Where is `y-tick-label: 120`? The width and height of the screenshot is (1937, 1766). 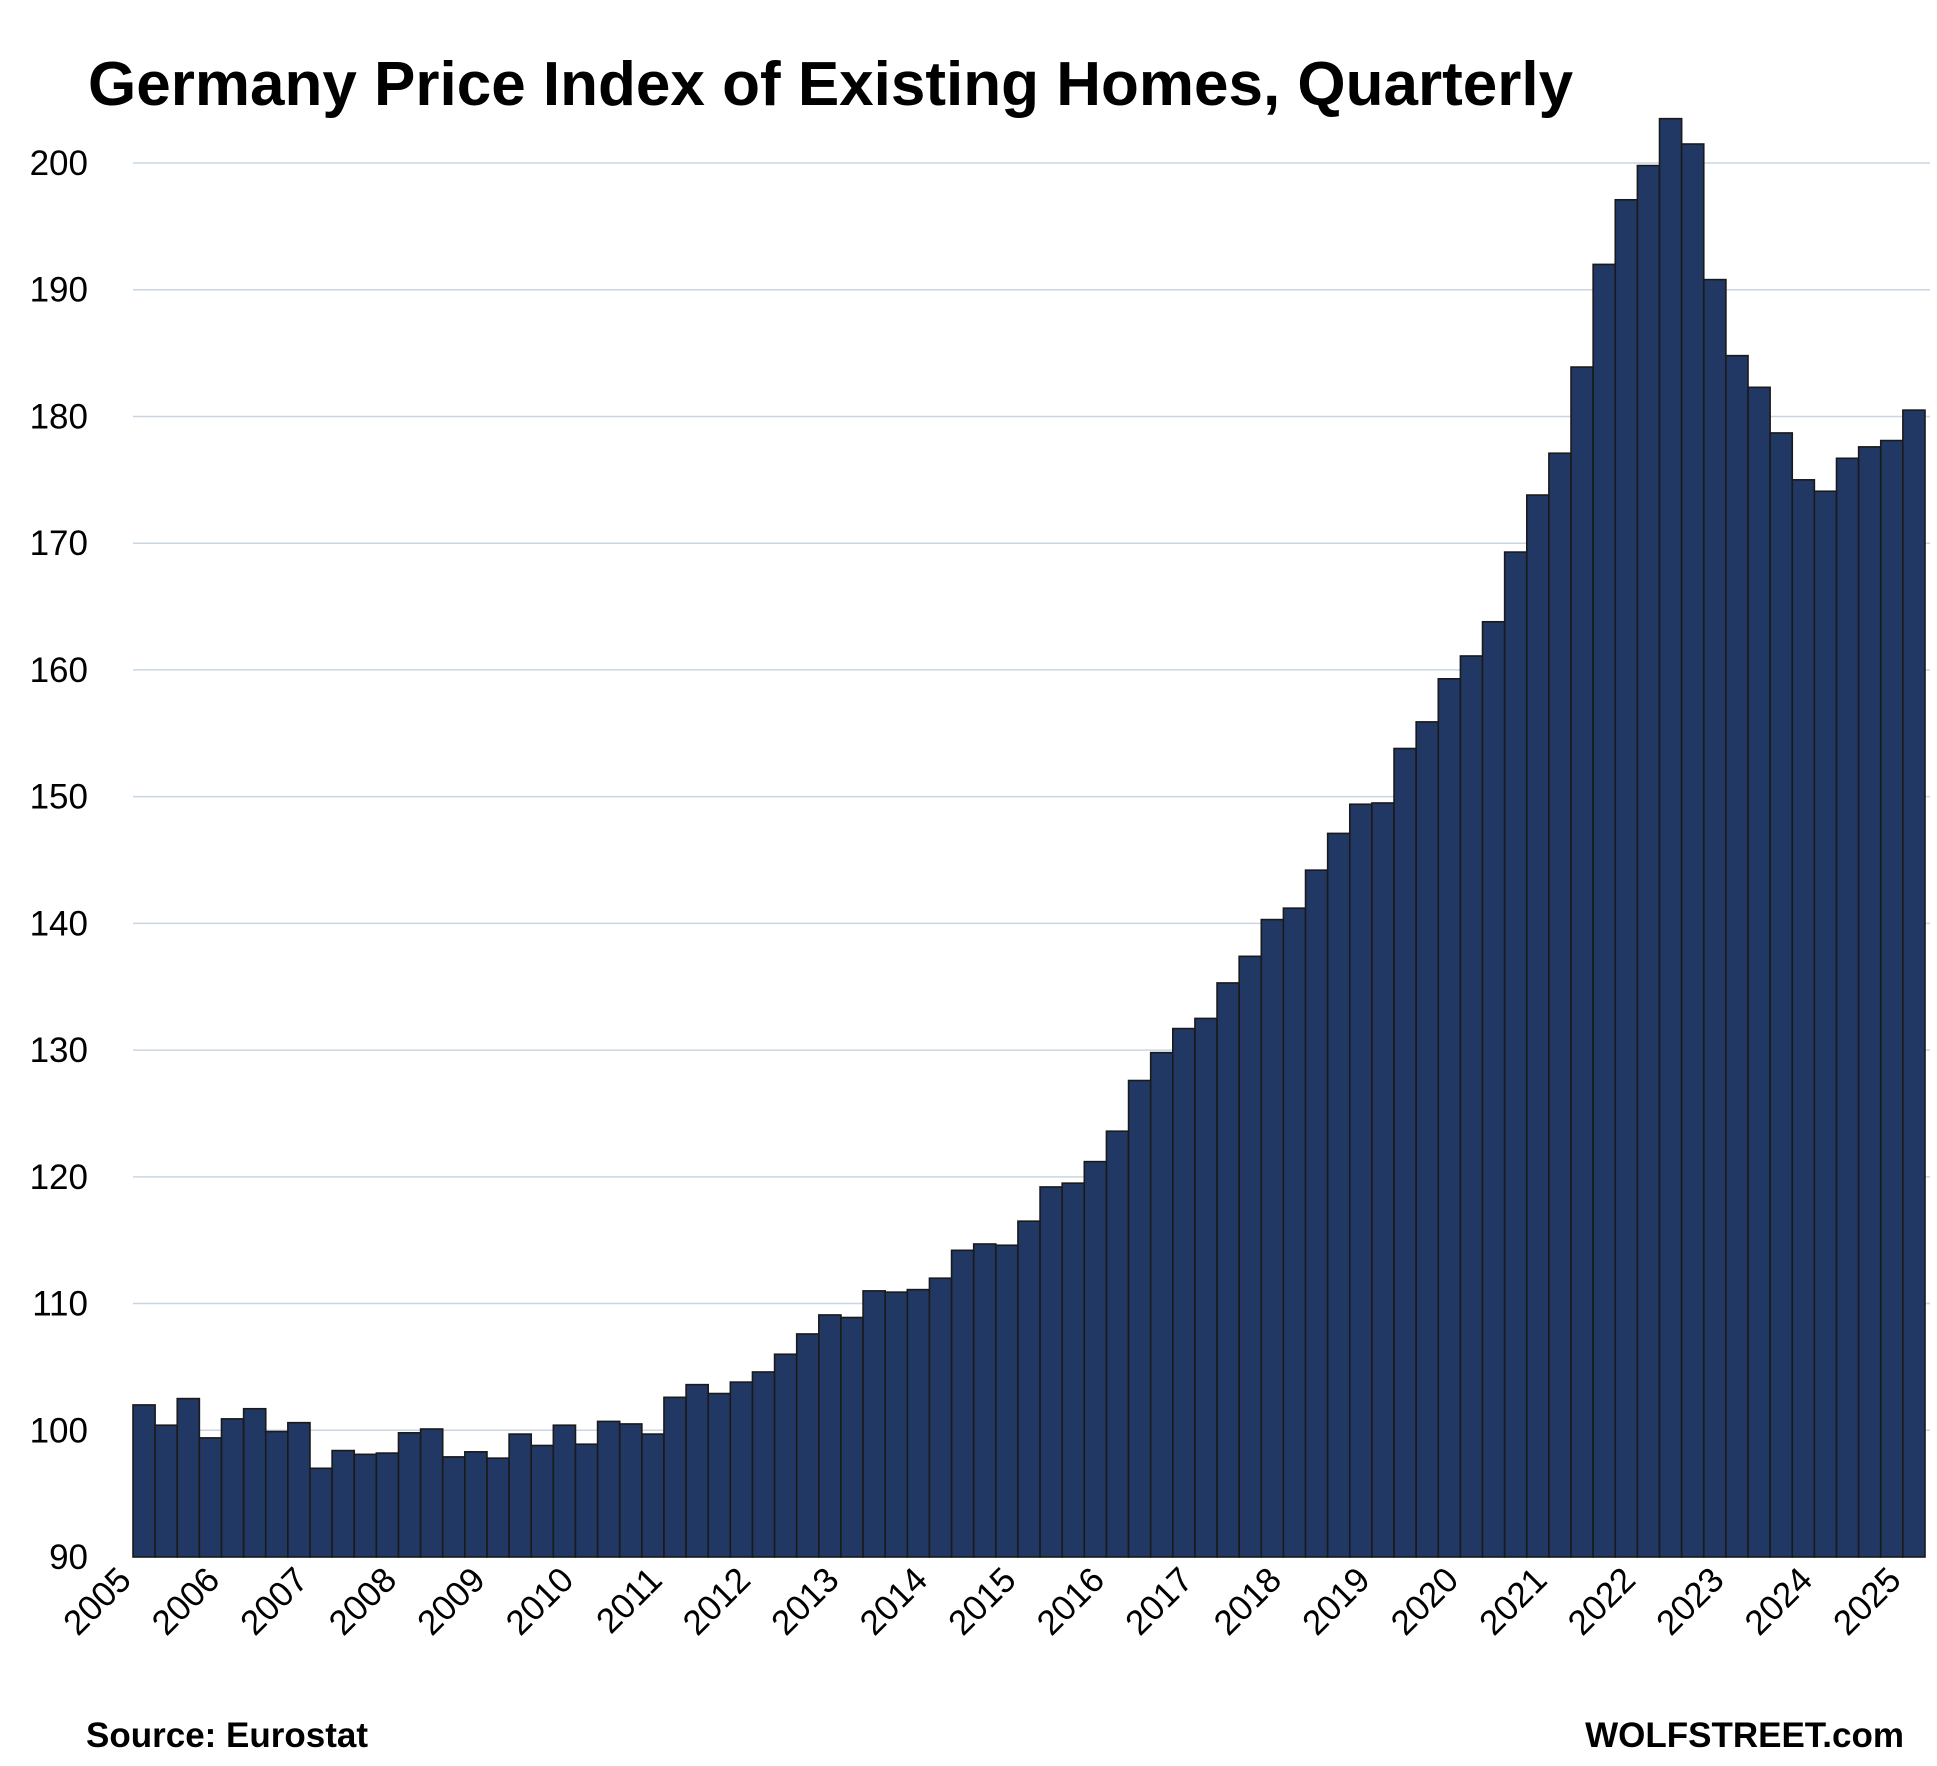
y-tick-label: 120 is located at coordinates (59, 1177).